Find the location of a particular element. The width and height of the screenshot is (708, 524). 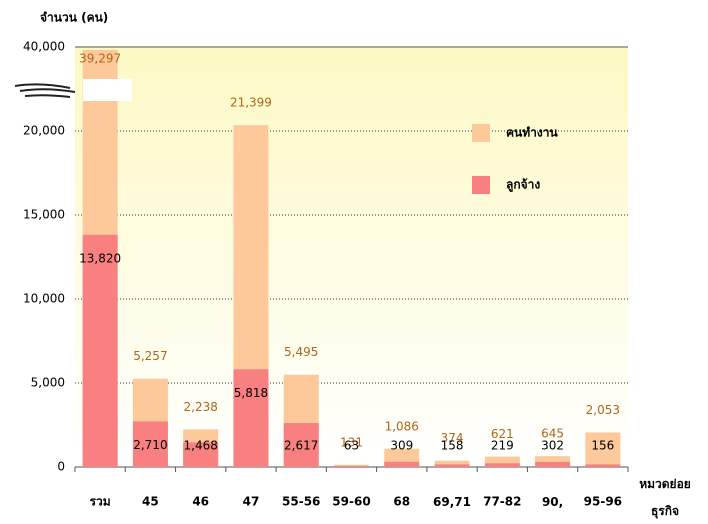

value-label: 13,820 is located at coordinates (100, 258).